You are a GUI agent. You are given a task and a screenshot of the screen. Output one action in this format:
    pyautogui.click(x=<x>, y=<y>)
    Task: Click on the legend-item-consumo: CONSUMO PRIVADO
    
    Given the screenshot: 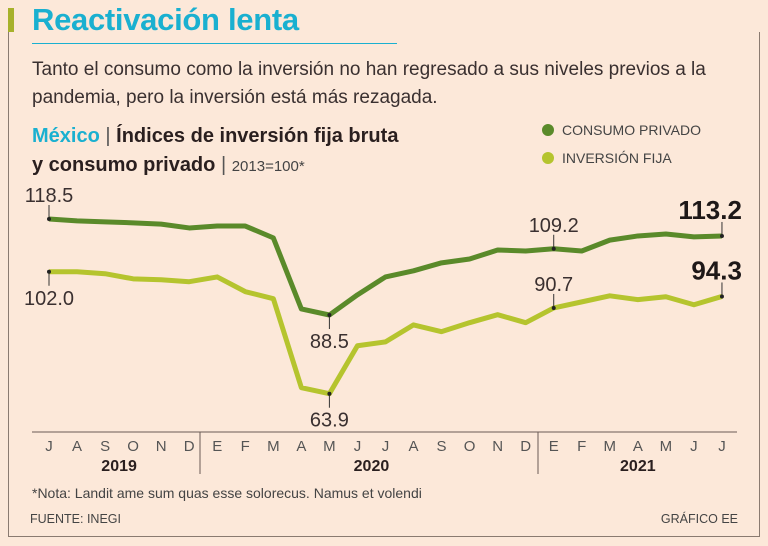 What is the action you would take?
    pyautogui.click(x=621, y=130)
    